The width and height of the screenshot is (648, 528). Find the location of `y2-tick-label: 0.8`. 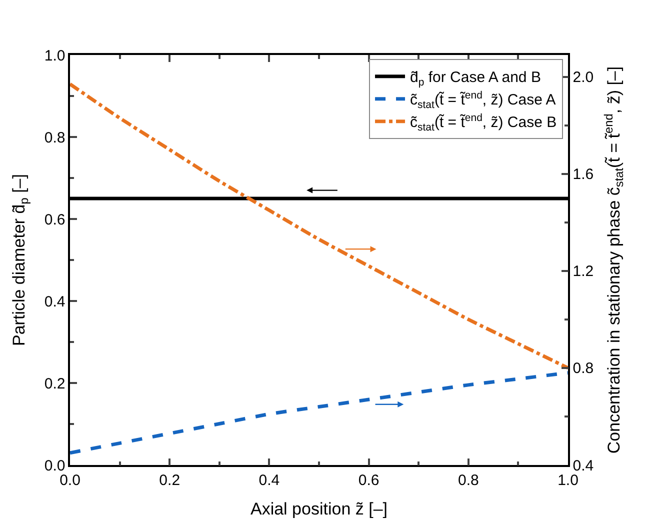

y2-tick-label: 0.8 is located at coordinates (583, 369).